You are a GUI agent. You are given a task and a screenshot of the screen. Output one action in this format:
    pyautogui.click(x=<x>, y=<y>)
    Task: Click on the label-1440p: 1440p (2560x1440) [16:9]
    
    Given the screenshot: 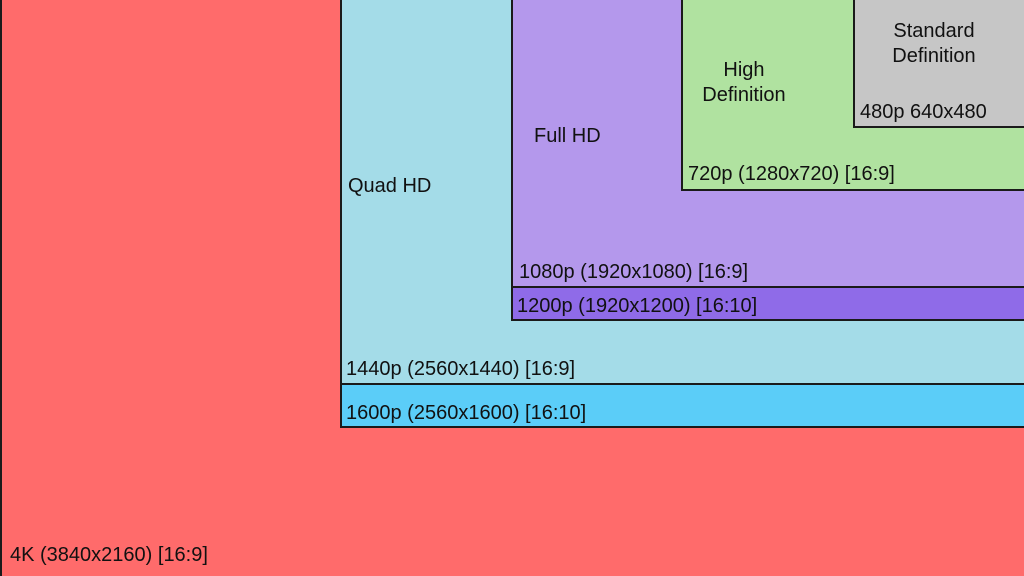 What is the action you would take?
    pyautogui.click(x=461, y=369)
    